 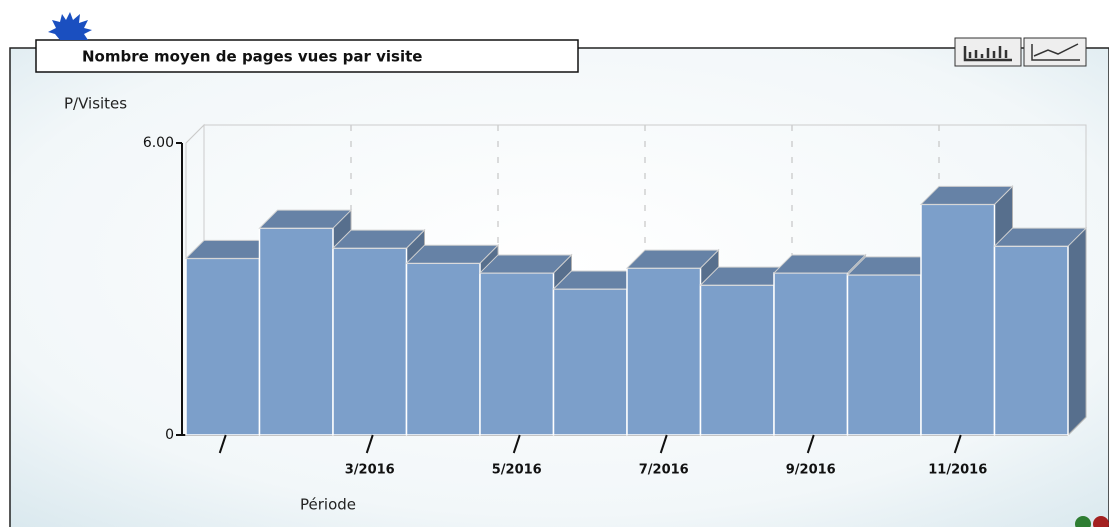 I want to click on x-axis-label: Période, so click(x=328, y=505).